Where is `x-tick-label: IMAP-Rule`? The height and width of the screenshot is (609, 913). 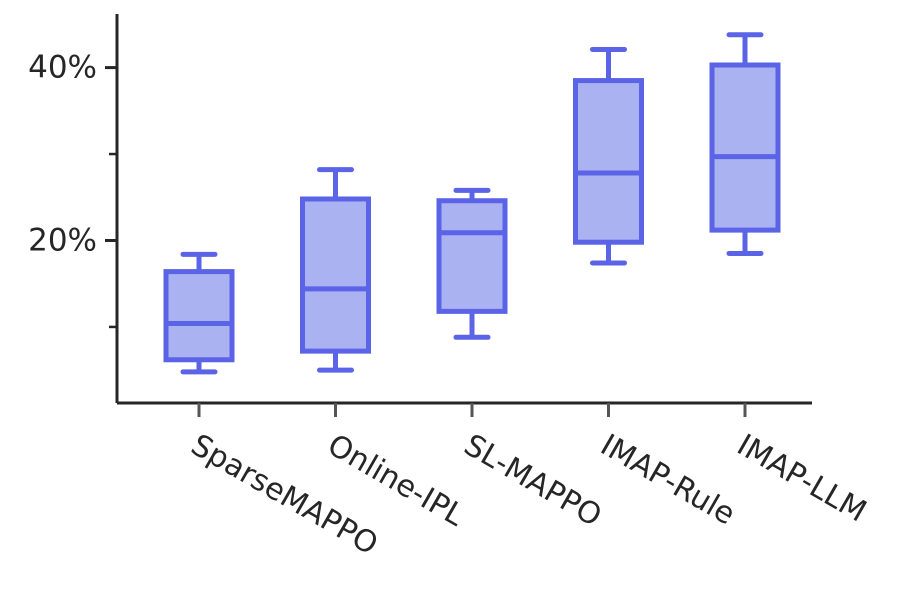 x-tick-label: IMAP-Rule is located at coordinates (668, 480).